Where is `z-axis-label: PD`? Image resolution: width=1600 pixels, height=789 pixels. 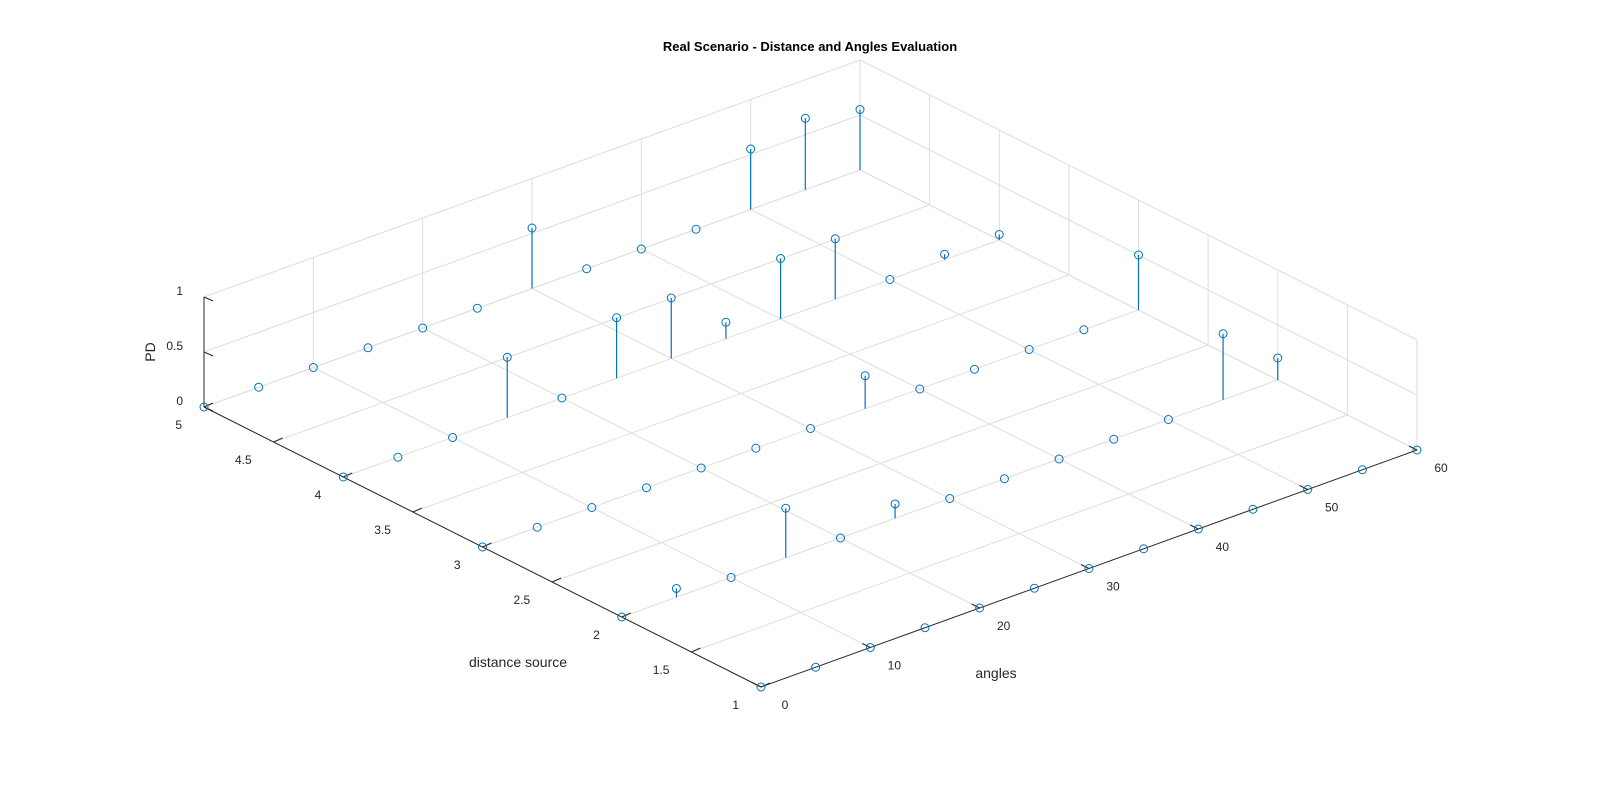 z-axis-label: PD is located at coordinates (150, 351).